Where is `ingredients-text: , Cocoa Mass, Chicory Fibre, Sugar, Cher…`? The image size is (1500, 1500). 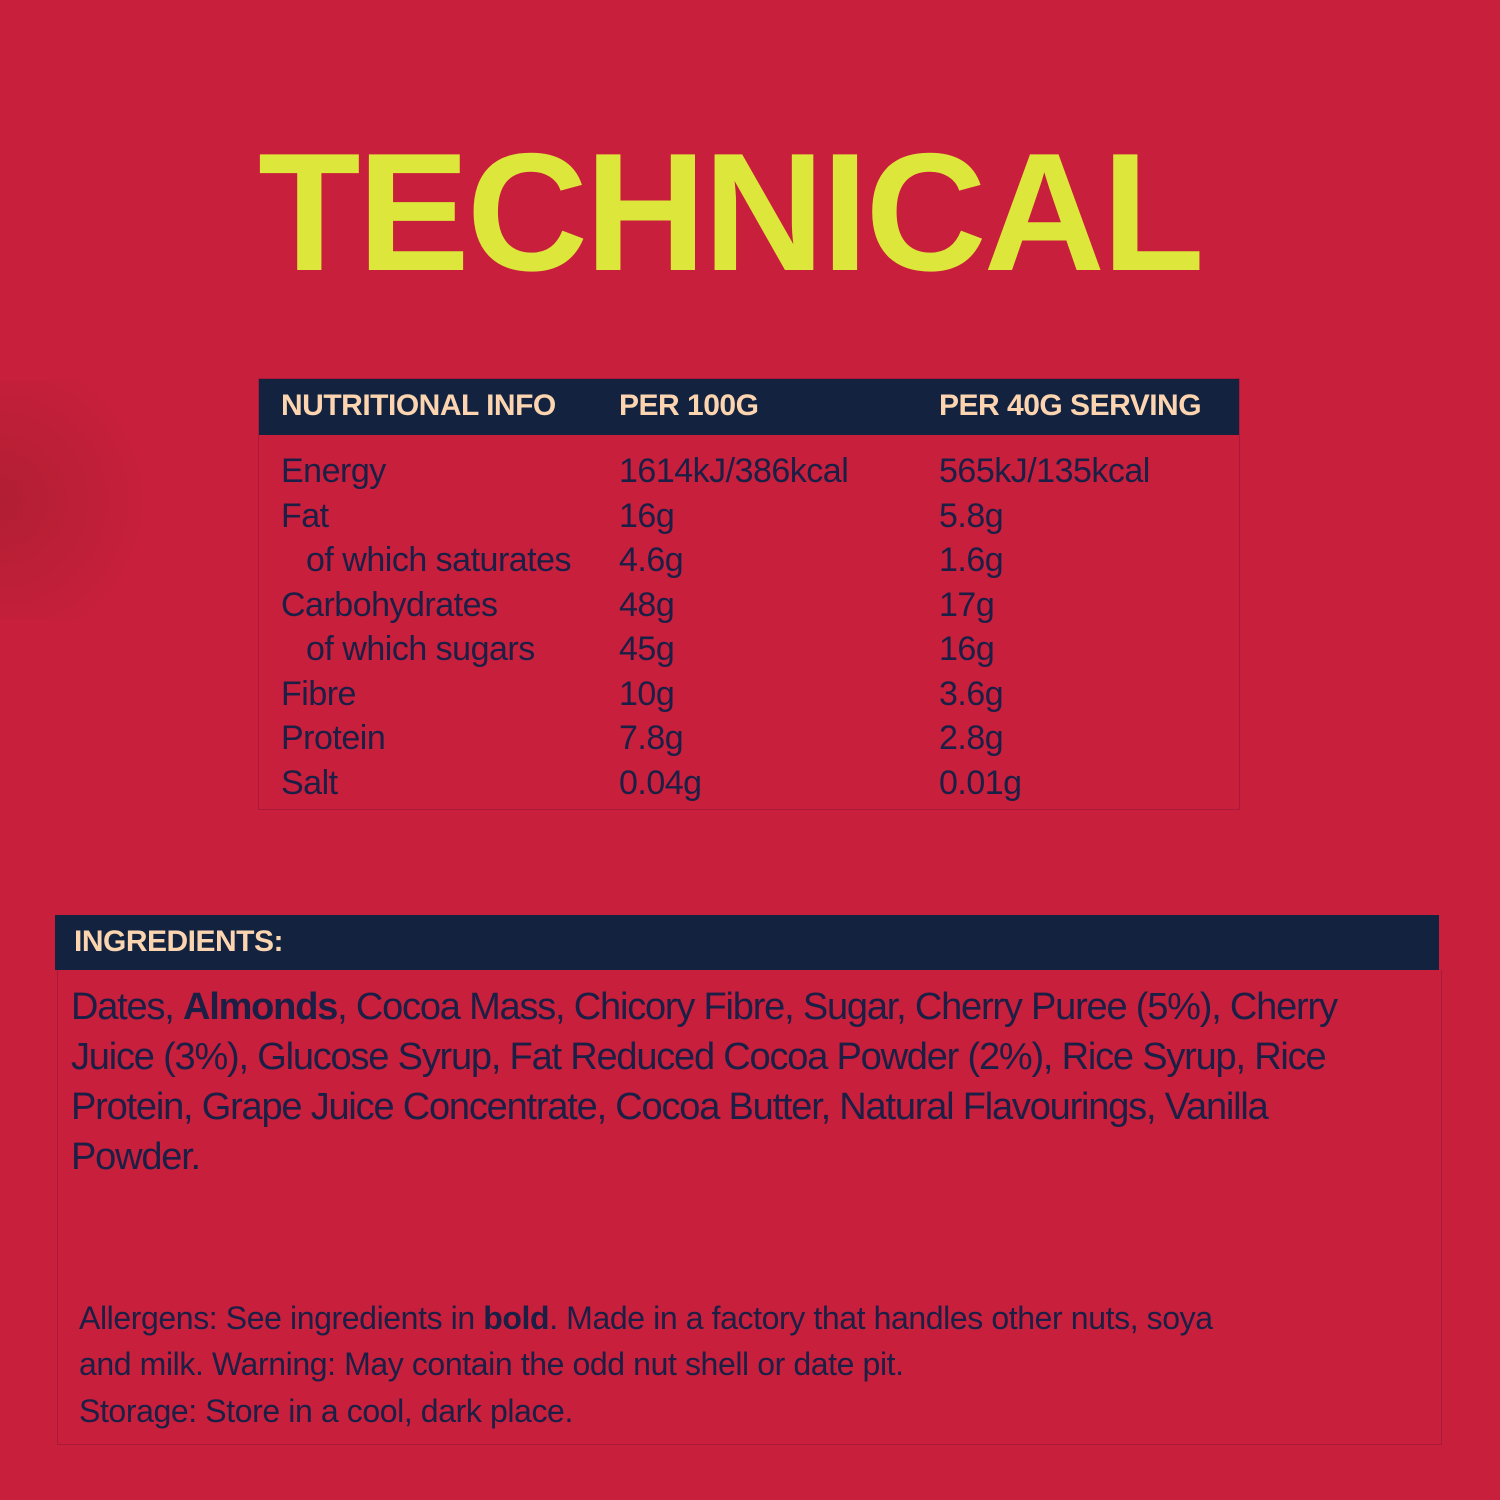
ingredients-text: , Cocoa Mass, Chicory Fibre, Sugar, Cher… is located at coordinates (837, 1007).